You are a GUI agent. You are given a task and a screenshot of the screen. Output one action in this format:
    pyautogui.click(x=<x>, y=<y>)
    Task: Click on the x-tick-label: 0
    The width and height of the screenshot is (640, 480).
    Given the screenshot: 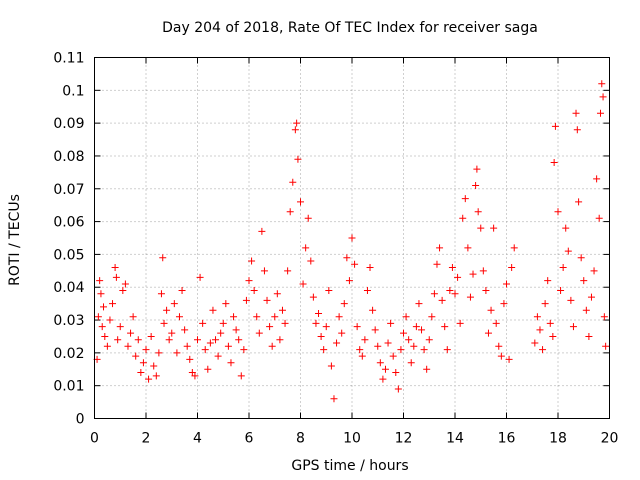 What is the action you would take?
    pyautogui.click(x=94, y=439)
    